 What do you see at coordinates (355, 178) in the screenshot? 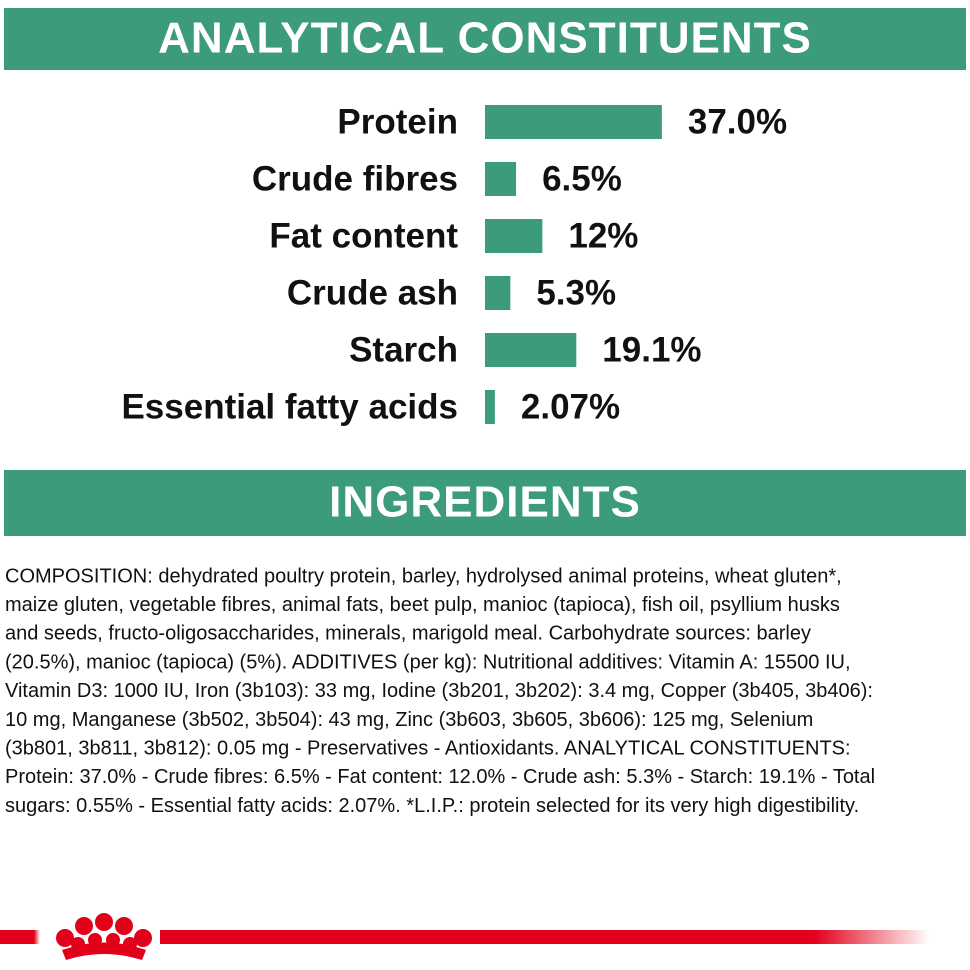
I see `category-label: Crude fibres` at bounding box center [355, 178].